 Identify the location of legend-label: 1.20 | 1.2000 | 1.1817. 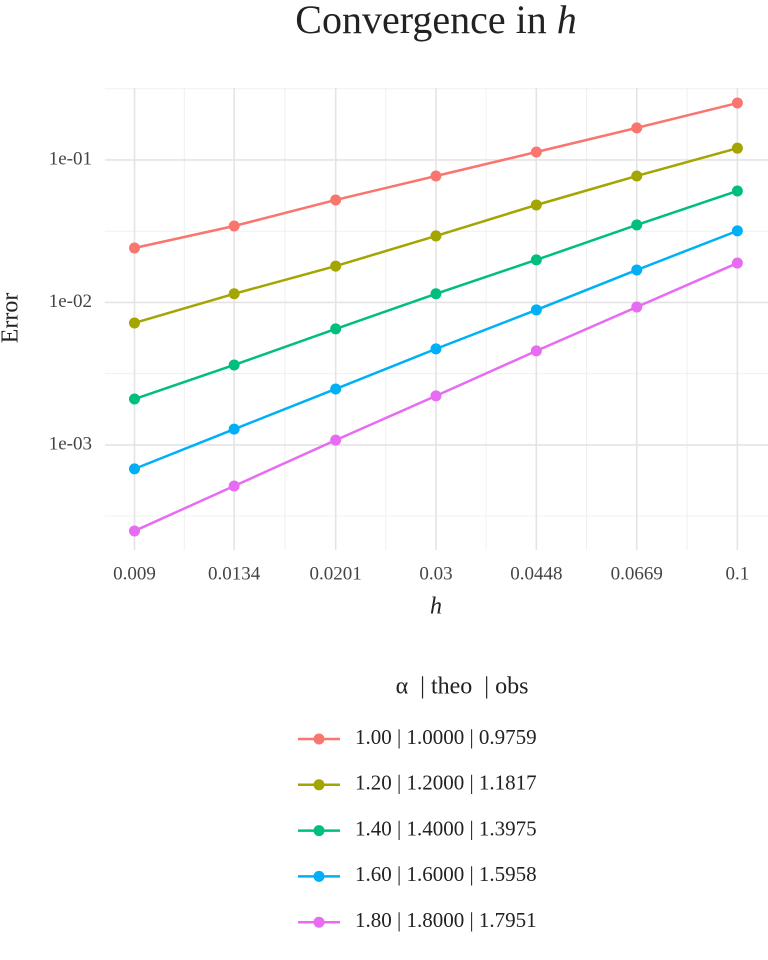
(446, 783).